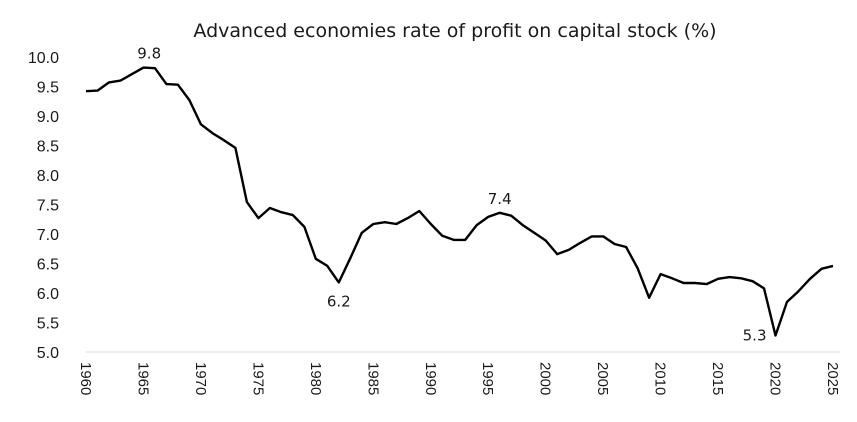 Image resolution: width=857 pixels, height=422 pixels. What do you see at coordinates (85, 378) in the screenshot?
I see `x-tick-label: 1960` at bounding box center [85, 378].